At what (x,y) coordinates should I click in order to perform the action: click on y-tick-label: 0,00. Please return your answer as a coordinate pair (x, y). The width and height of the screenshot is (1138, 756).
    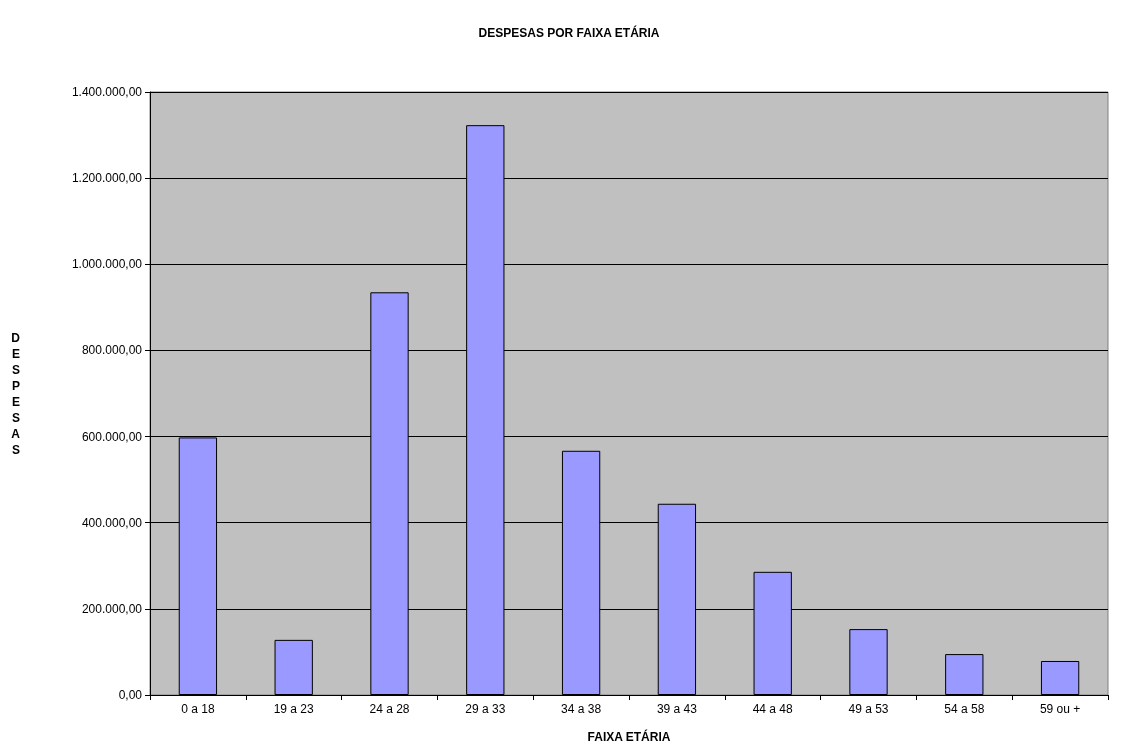
    Looking at the image, I should click on (130, 695).